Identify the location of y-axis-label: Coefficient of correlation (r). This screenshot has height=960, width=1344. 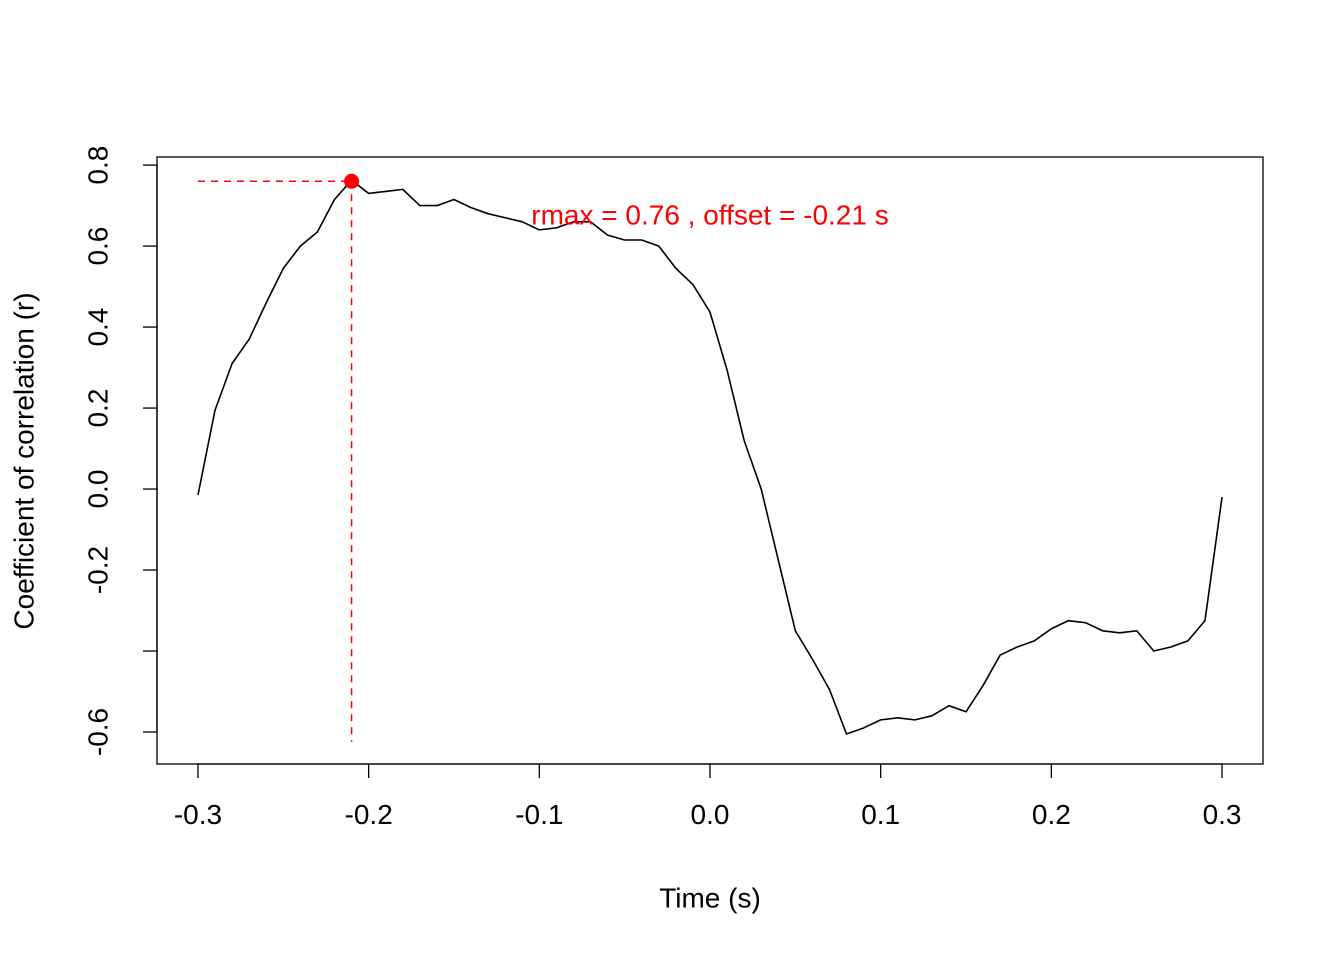
(23, 460).